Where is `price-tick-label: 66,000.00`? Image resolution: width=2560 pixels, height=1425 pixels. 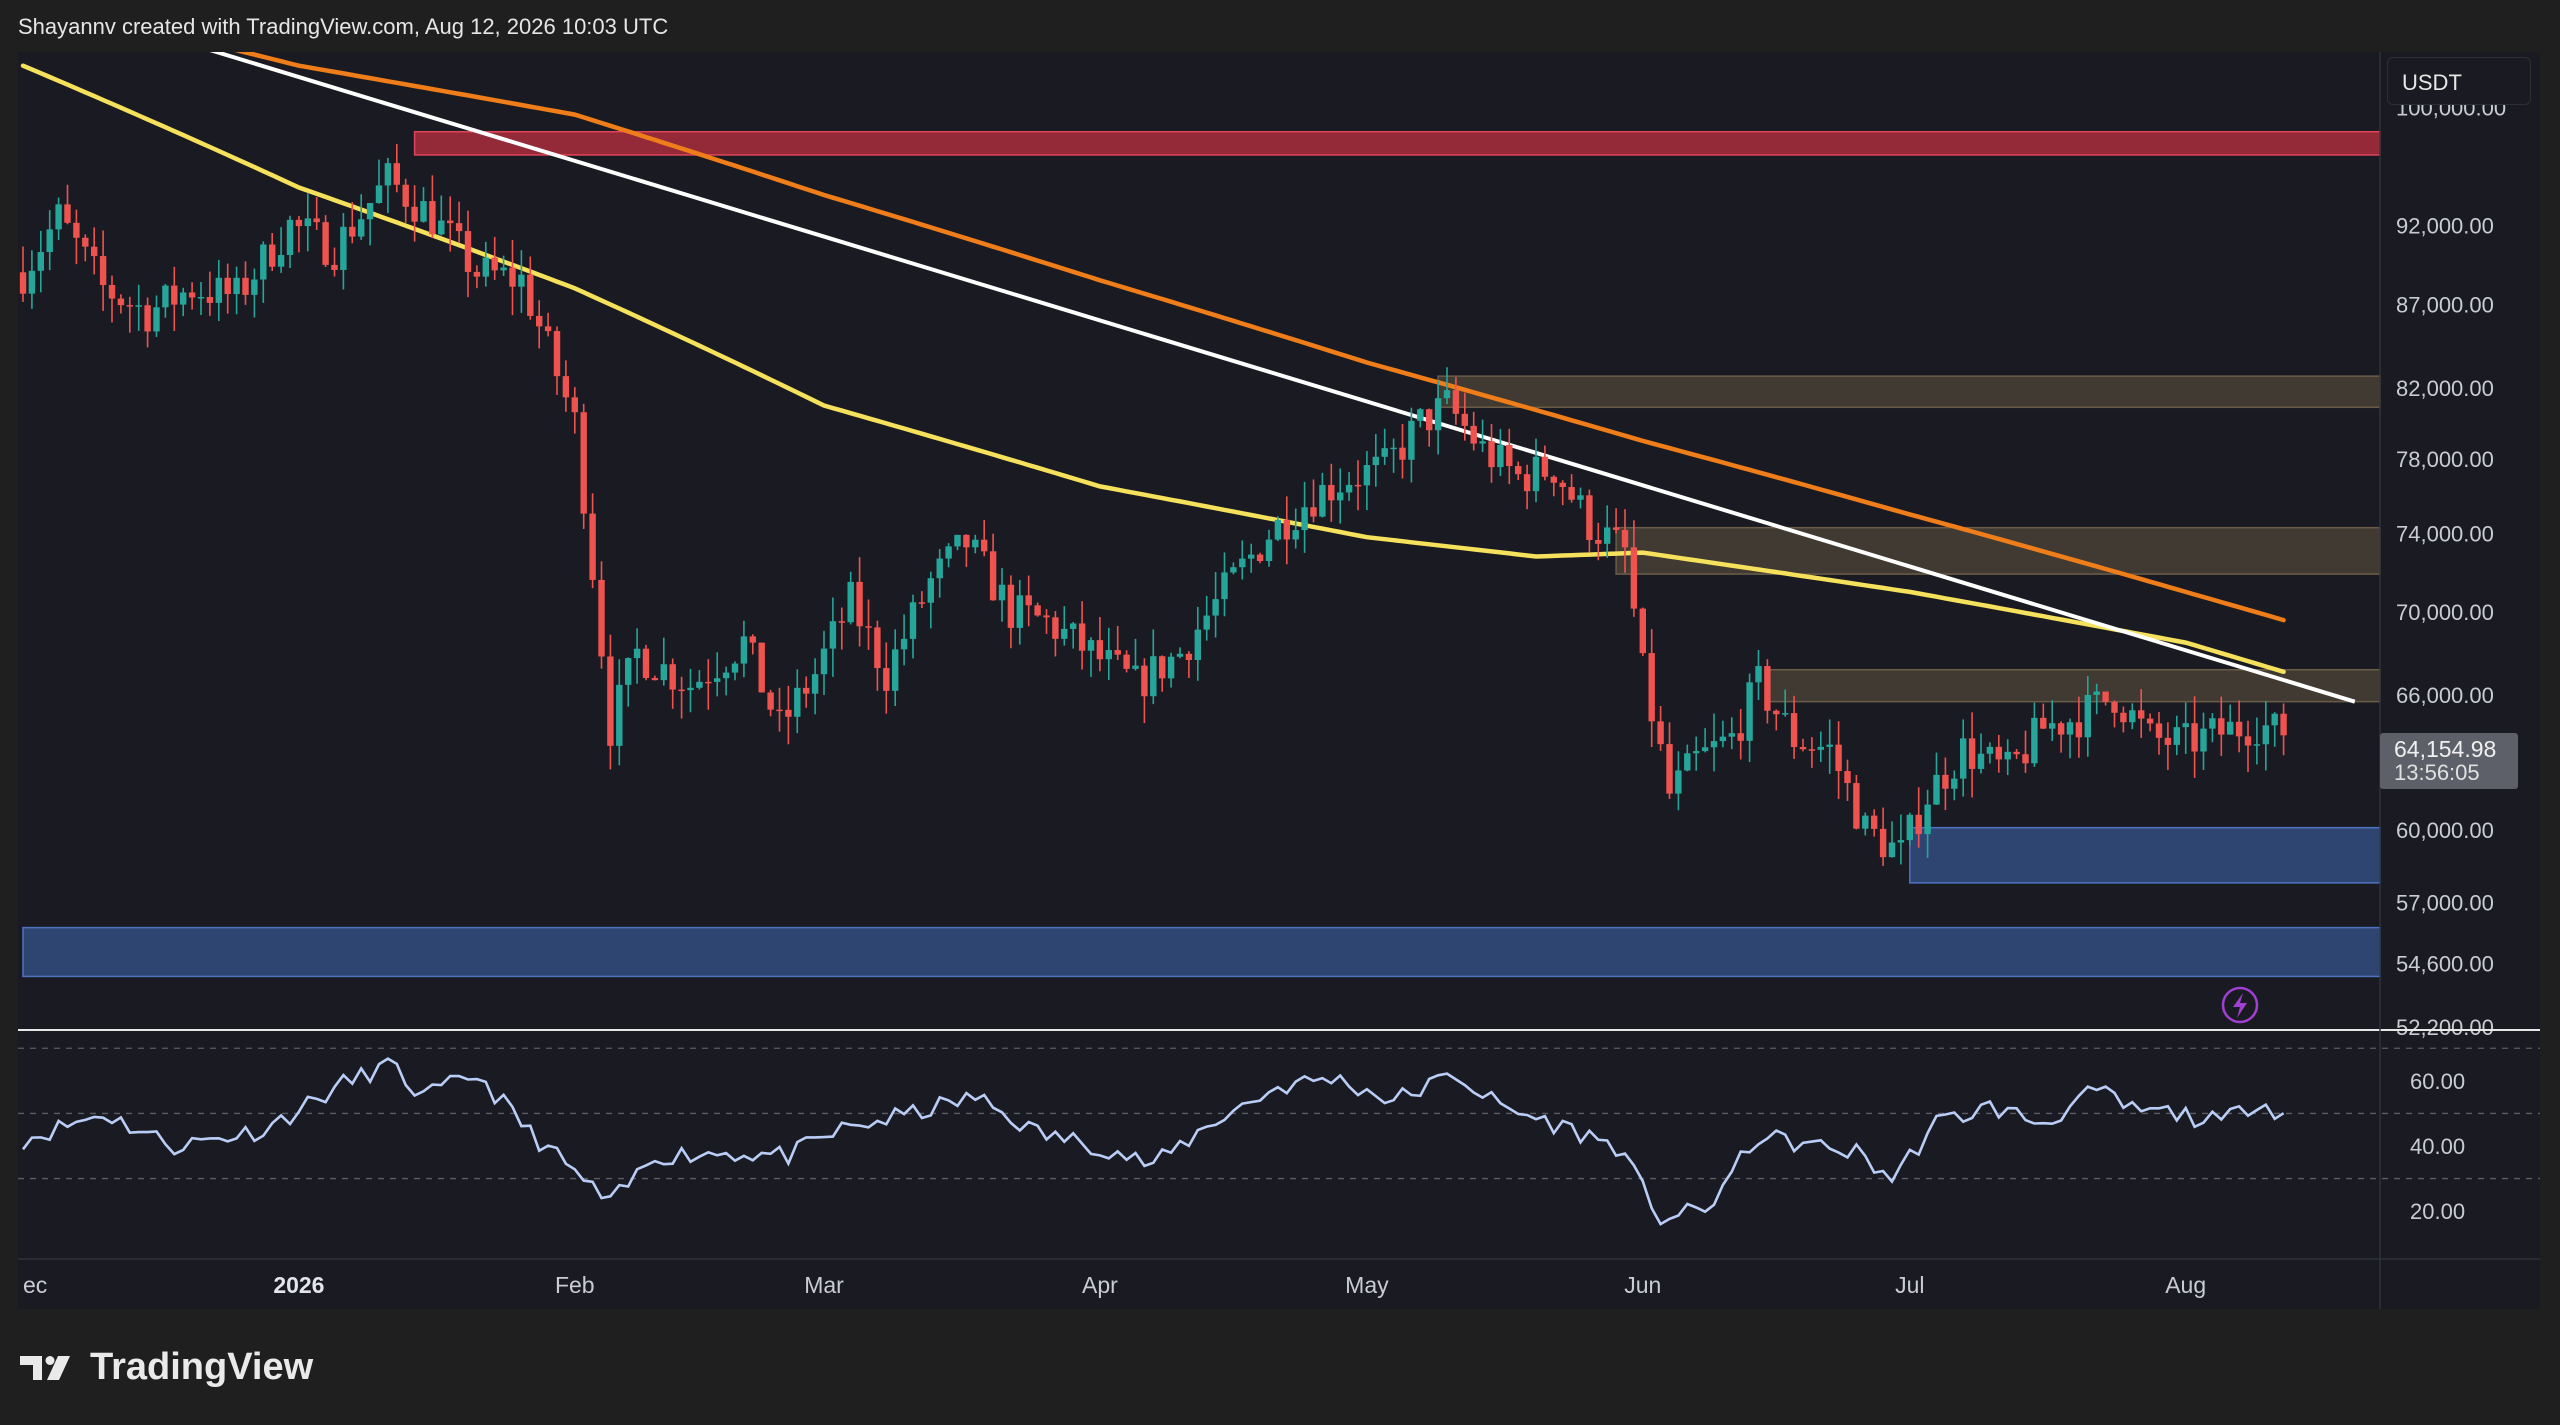 price-tick-label: 66,000.00 is located at coordinates (2445, 695).